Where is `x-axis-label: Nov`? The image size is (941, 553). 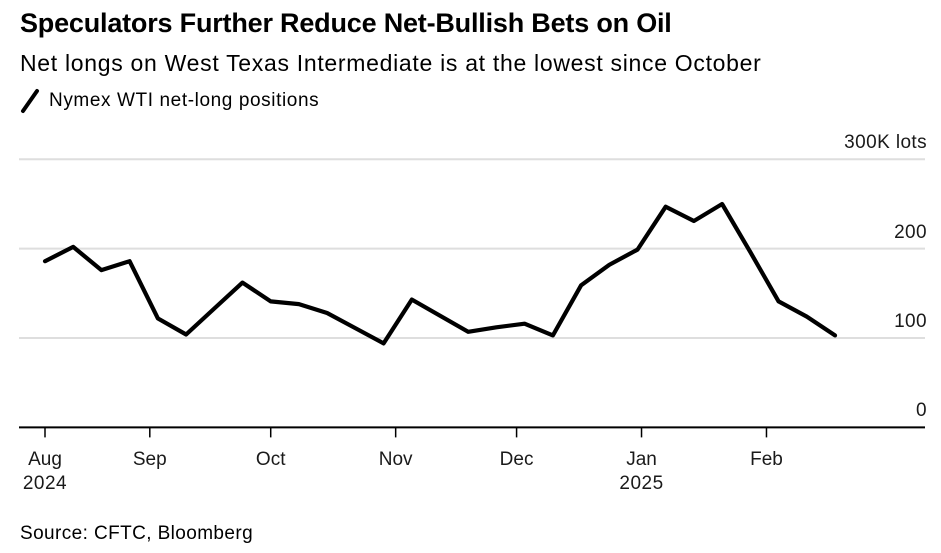 x-axis-label: Nov is located at coordinates (395, 459).